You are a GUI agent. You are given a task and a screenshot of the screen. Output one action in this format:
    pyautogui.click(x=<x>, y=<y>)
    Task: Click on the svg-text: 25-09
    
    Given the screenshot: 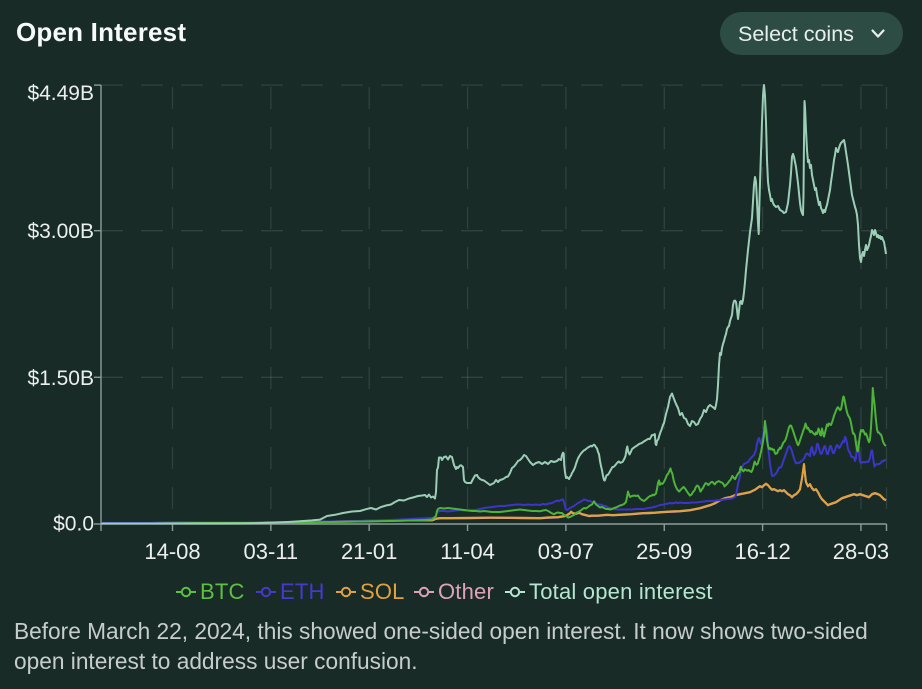 What is the action you would take?
    pyautogui.click(x=664, y=551)
    